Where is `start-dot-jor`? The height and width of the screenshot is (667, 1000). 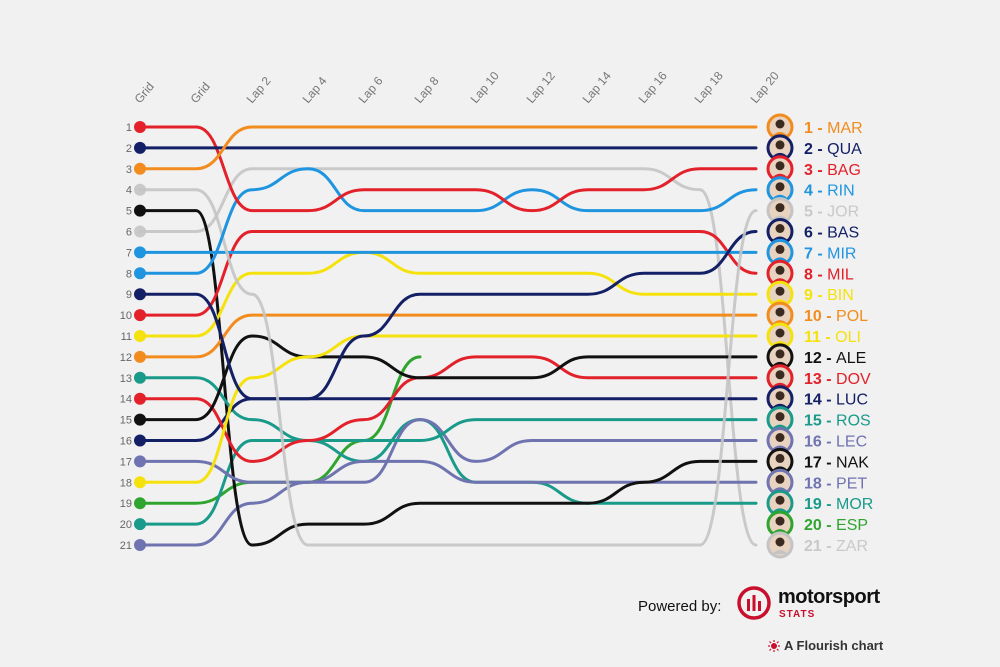 start-dot-jor is located at coordinates (140, 189).